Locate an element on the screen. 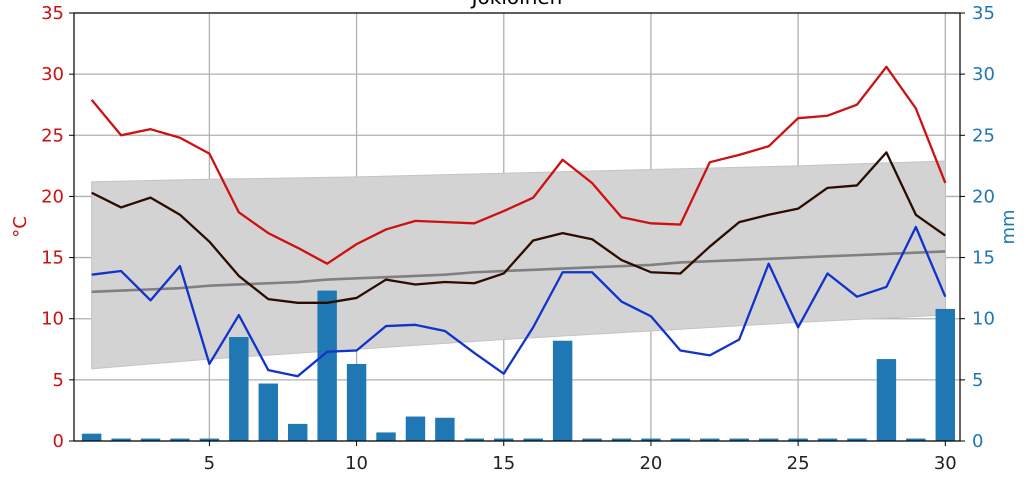  y-tick-label-right: 25 is located at coordinates (983, 135).